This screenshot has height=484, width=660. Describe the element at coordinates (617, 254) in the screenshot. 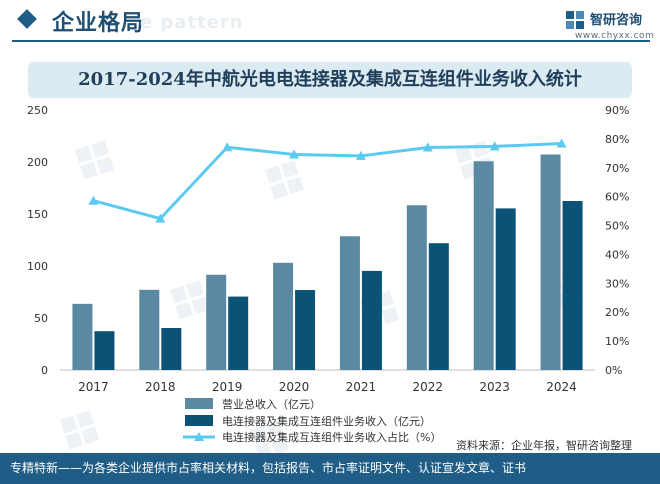

I see `y-right-tick-label: 40%` at that location.